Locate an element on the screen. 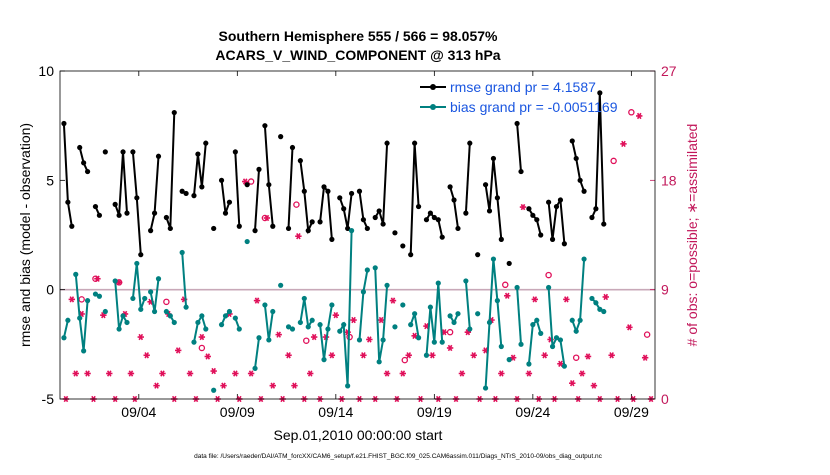  chart-title: Southern Hemisphere 555 / 566 = 98.057% is located at coordinates (359, 36).